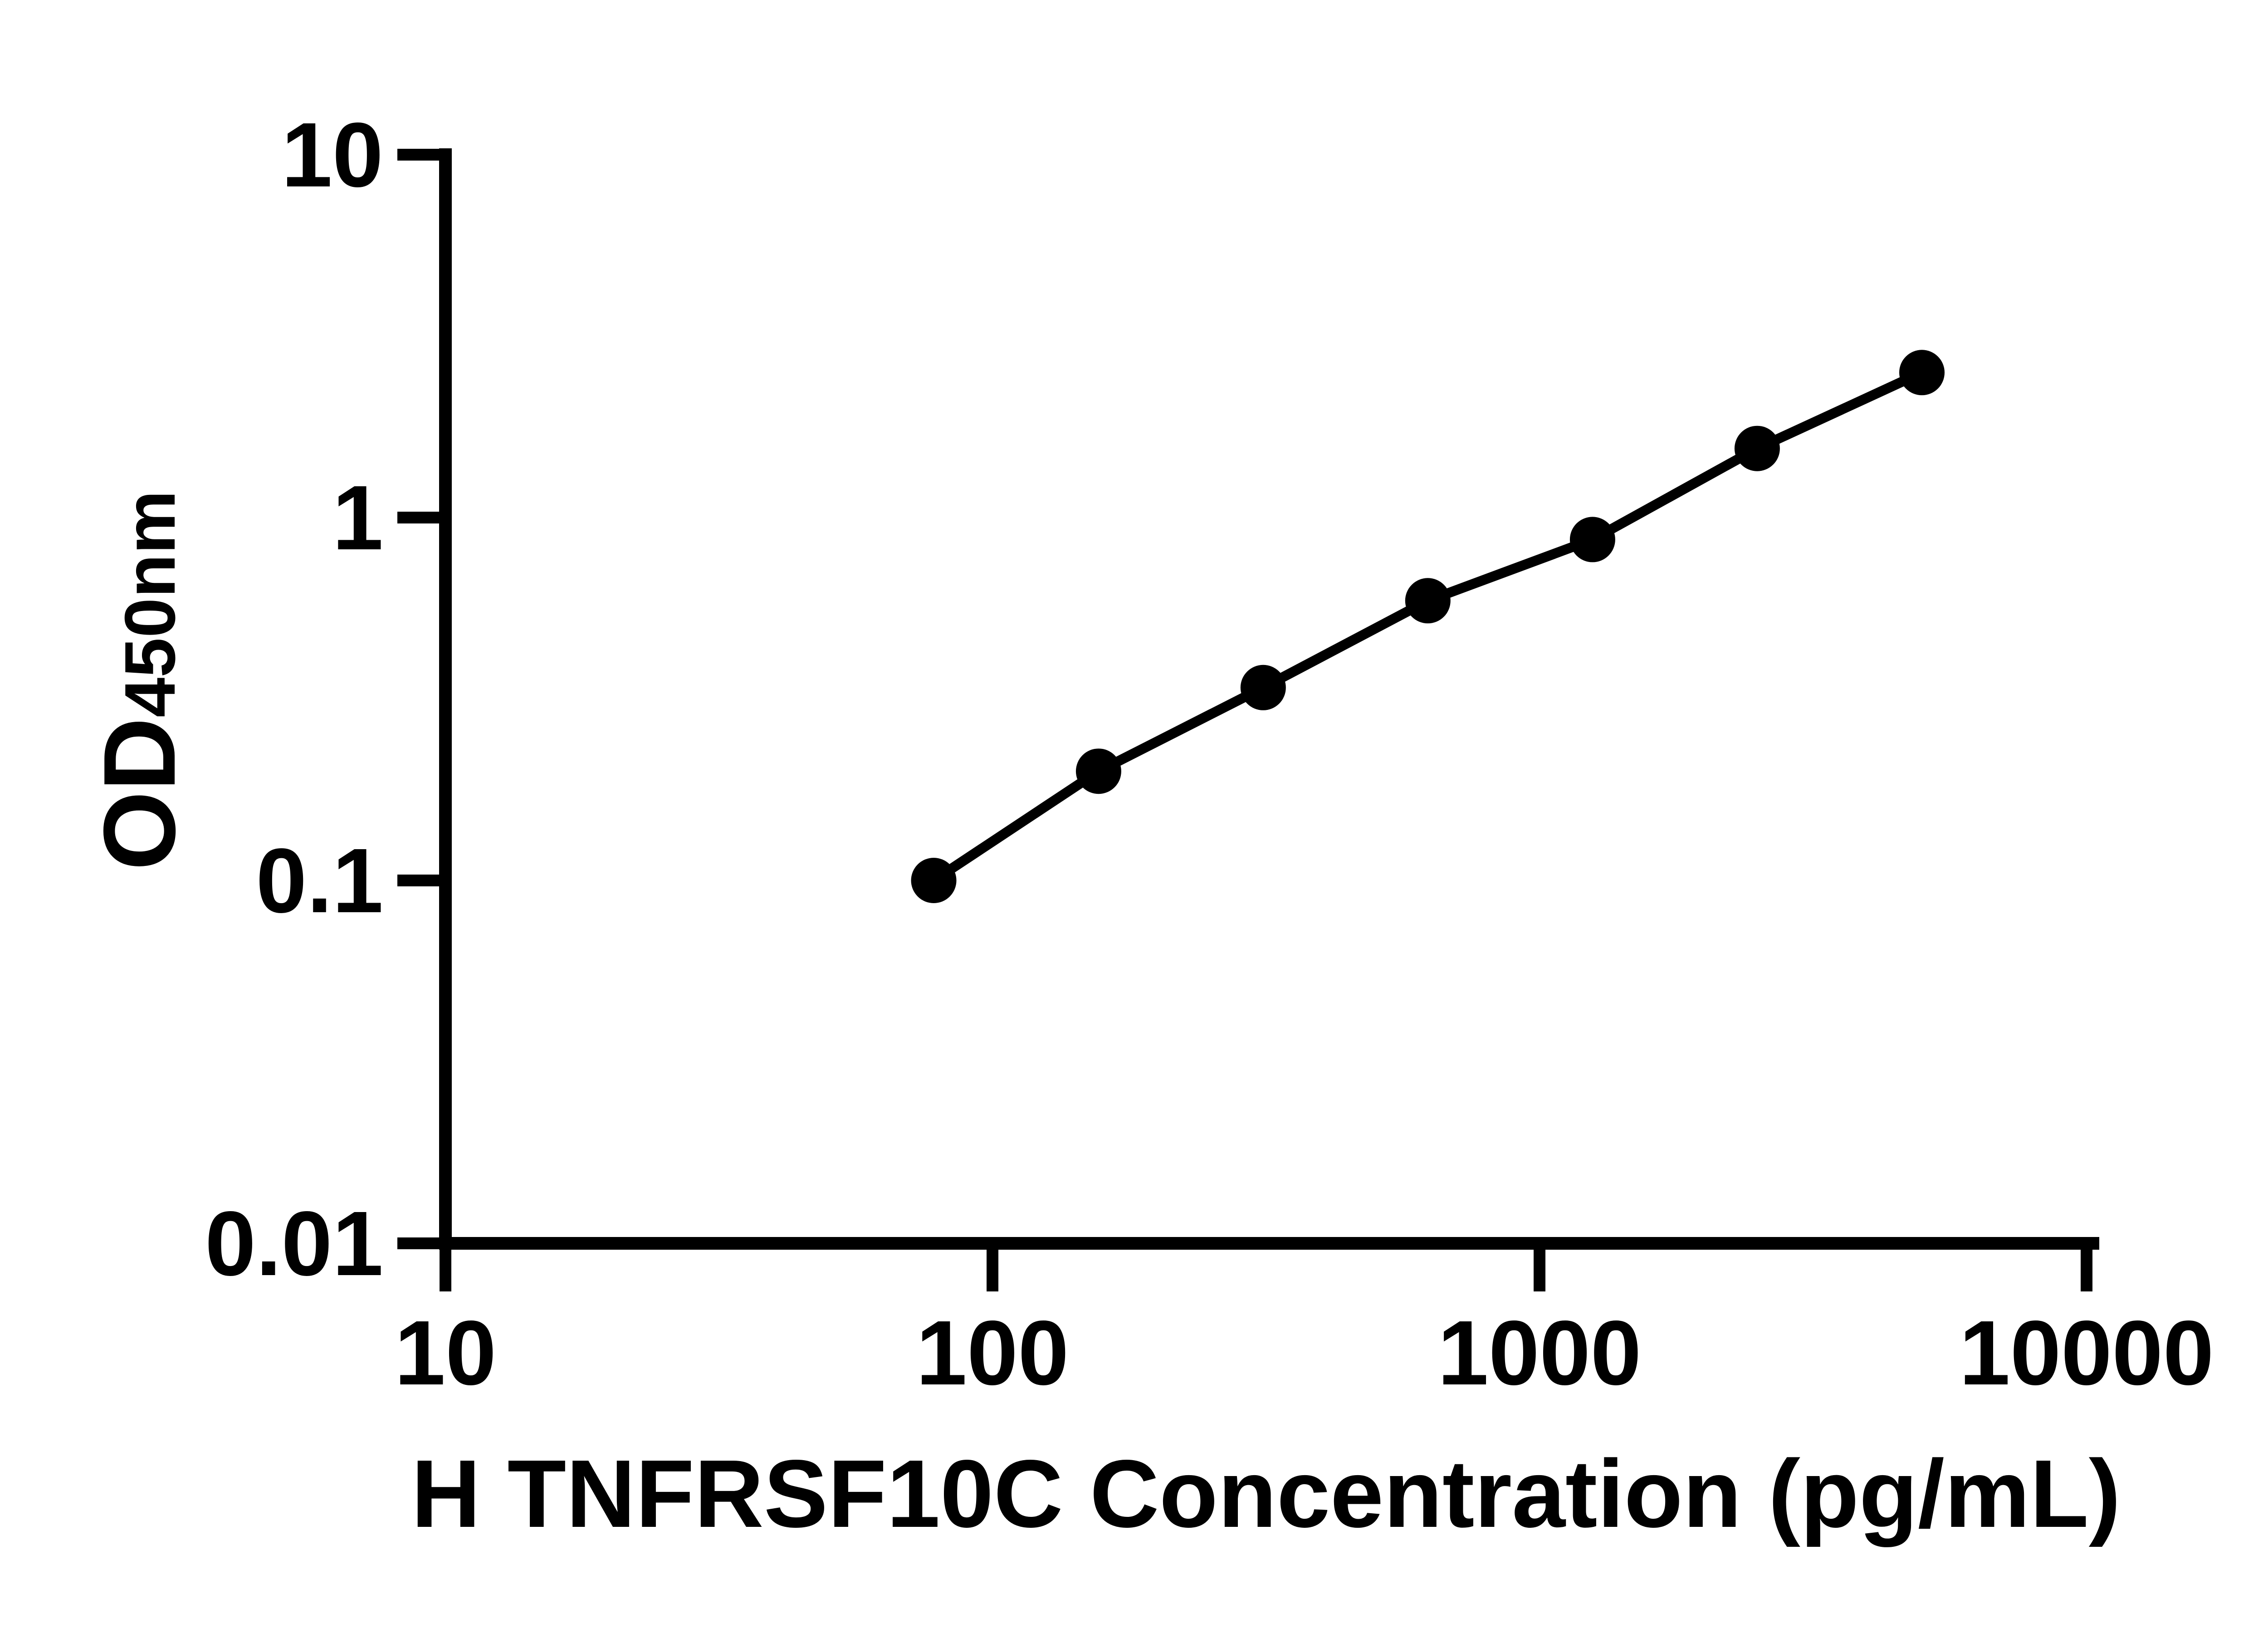 Image resolution: width=2268 pixels, height=1633 pixels. What do you see at coordinates (150, 604) in the screenshot?
I see `y-axis-title-subscript: 450nm` at bounding box center [150, 604].